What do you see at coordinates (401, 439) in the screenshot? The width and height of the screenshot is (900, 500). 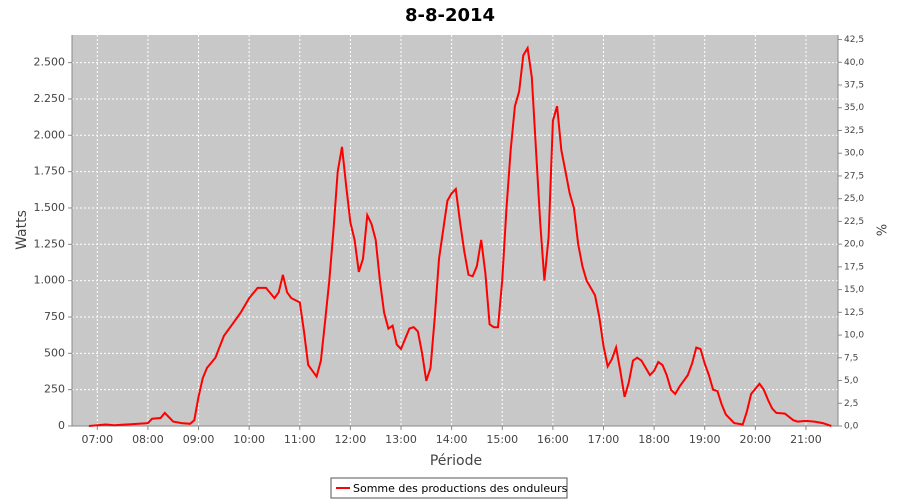 I see `x-tick-label: 13:00` at bounding box center [401, 439].